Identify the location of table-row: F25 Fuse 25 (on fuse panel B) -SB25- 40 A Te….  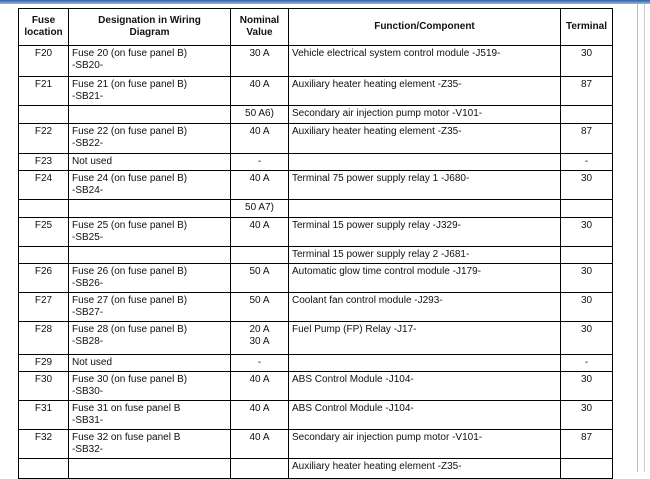
(315, 232).